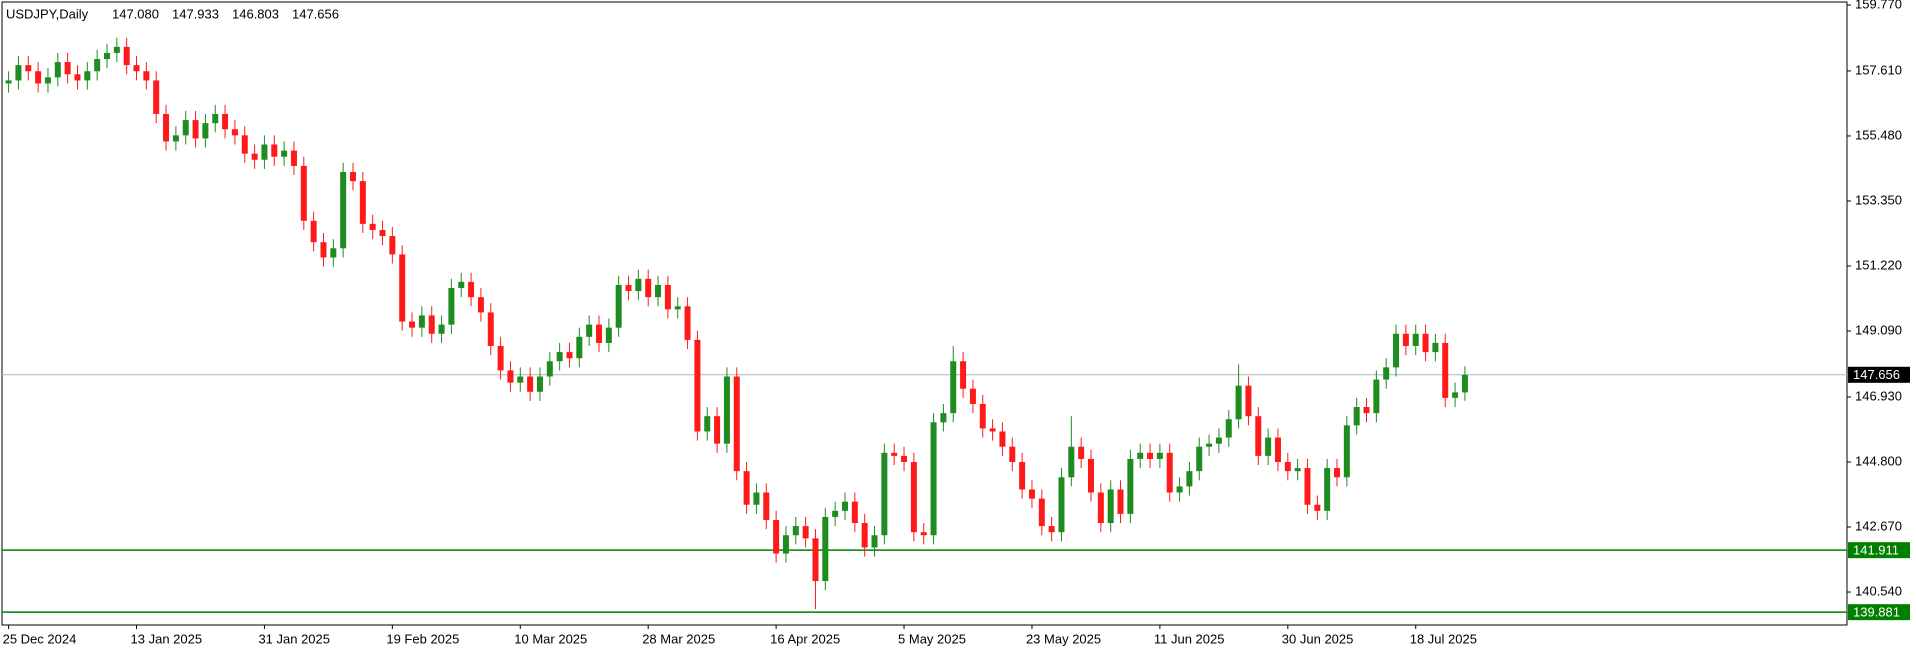 Image resolution: width=1916 pixels, height=652 pixels. What do you see at coordinates (1443, 638) in the screenshot?
I see `x-tick-label: 18 Jul 2025` at bounding box center [1443, 638].